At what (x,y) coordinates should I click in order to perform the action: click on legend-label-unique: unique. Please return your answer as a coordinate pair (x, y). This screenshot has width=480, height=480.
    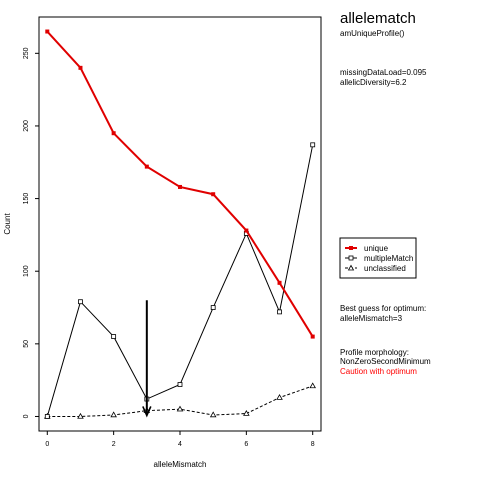
    Looking at the image, I should click on (376, 248).